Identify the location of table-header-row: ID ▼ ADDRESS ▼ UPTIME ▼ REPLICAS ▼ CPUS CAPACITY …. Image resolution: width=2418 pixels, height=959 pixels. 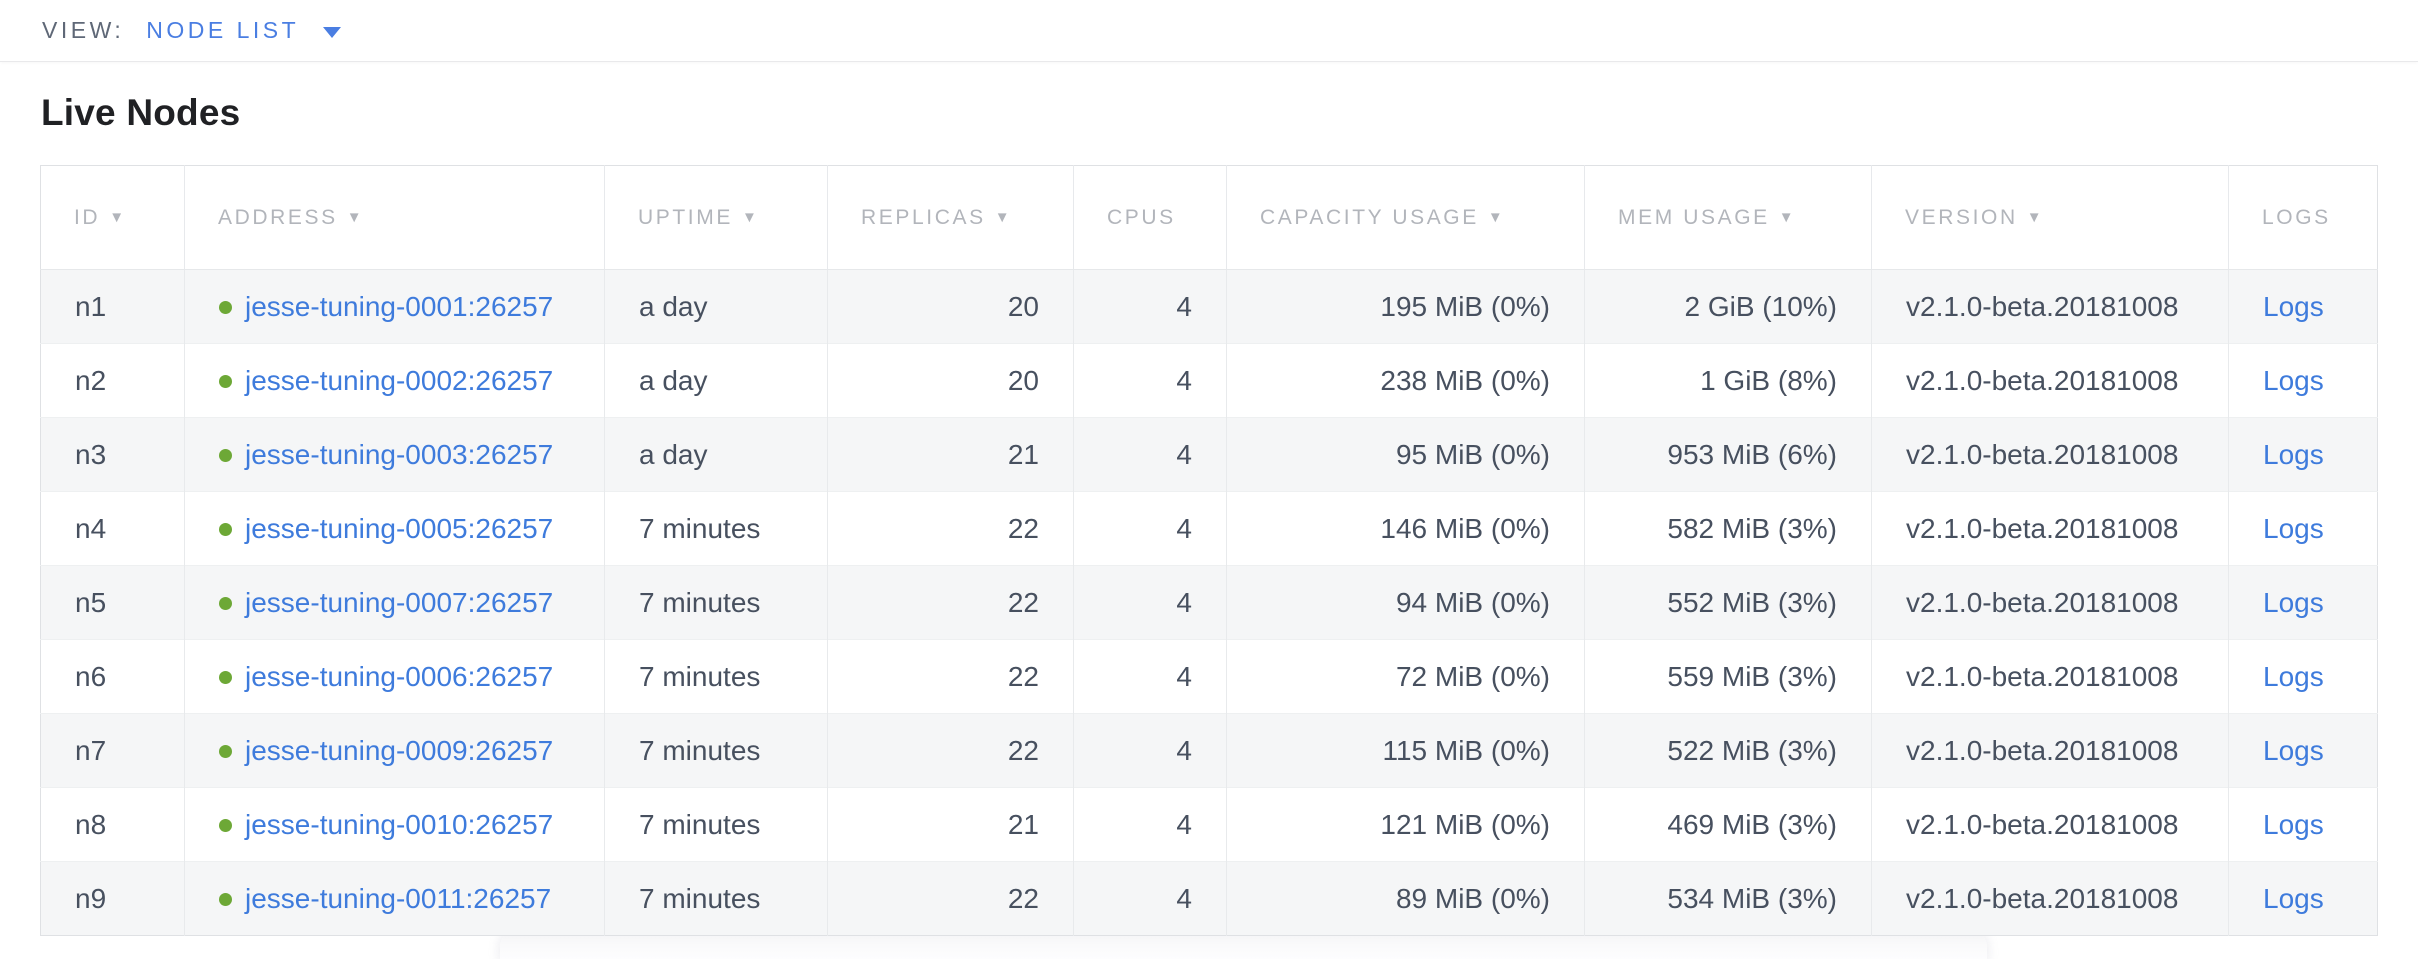
(1209, 217).